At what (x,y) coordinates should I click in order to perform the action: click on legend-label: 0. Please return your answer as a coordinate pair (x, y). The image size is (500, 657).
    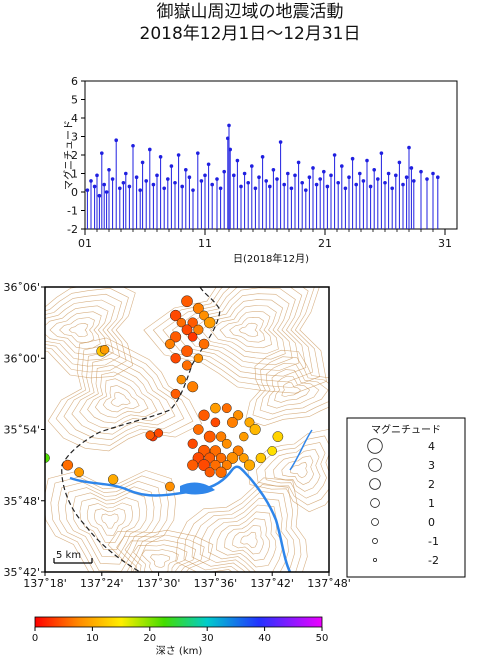
    Looking at the image, I should click on (431, 522).